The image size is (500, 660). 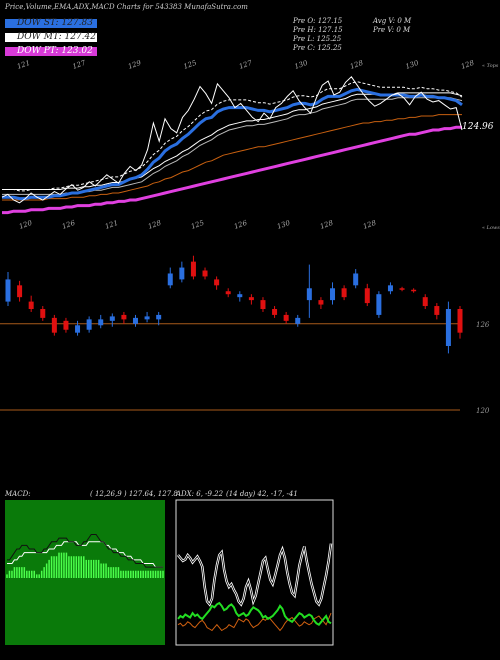 What do you see at coordinates (317, 39) in the screenshot?
I see `pre-low: Pre L: 125.25` at bounding box center [317, 39].